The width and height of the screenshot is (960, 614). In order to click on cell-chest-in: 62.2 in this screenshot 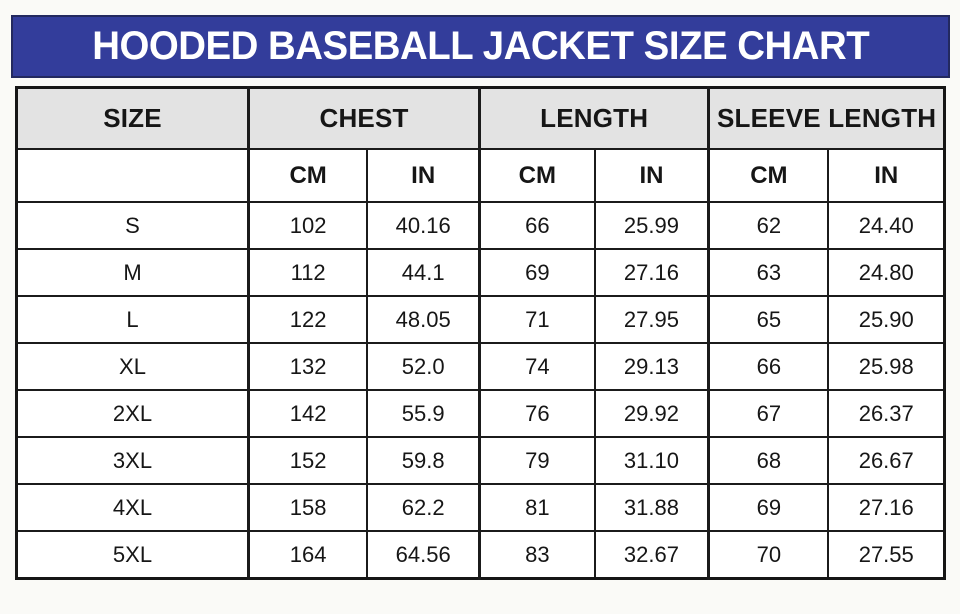, I will do `click(423, 507)`.